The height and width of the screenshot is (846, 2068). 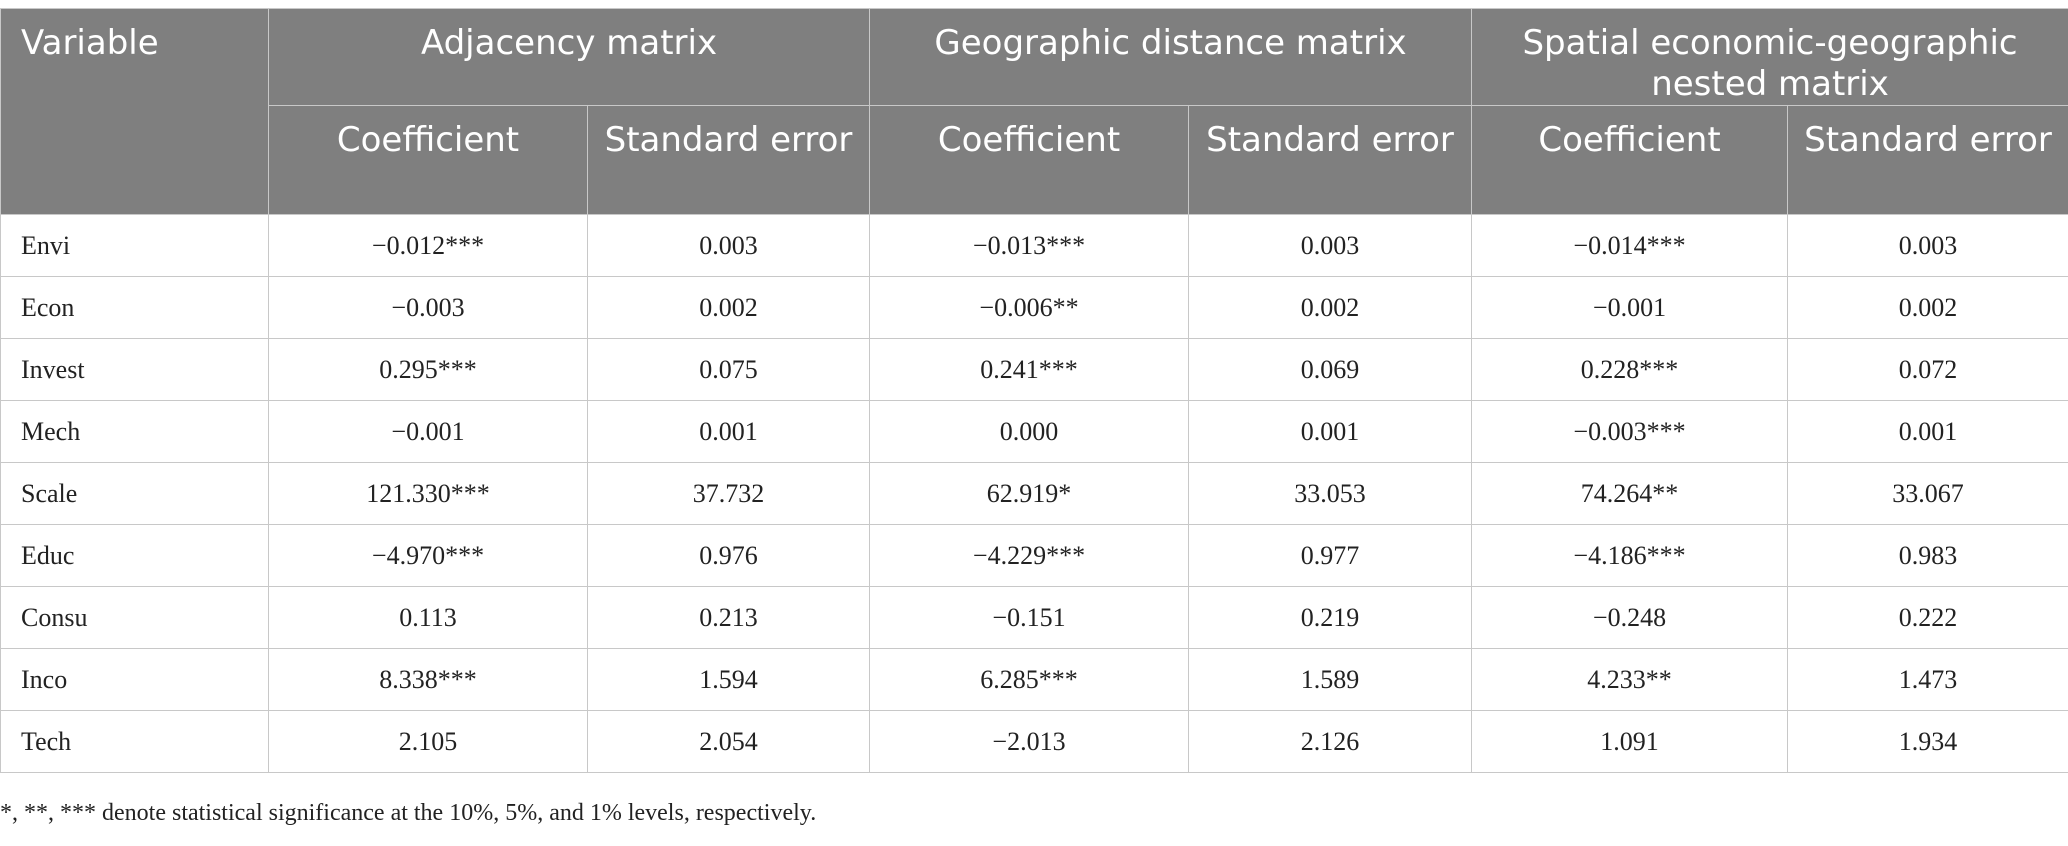 I want to click on value-cell: 0.075, so click(x=728, y=369).